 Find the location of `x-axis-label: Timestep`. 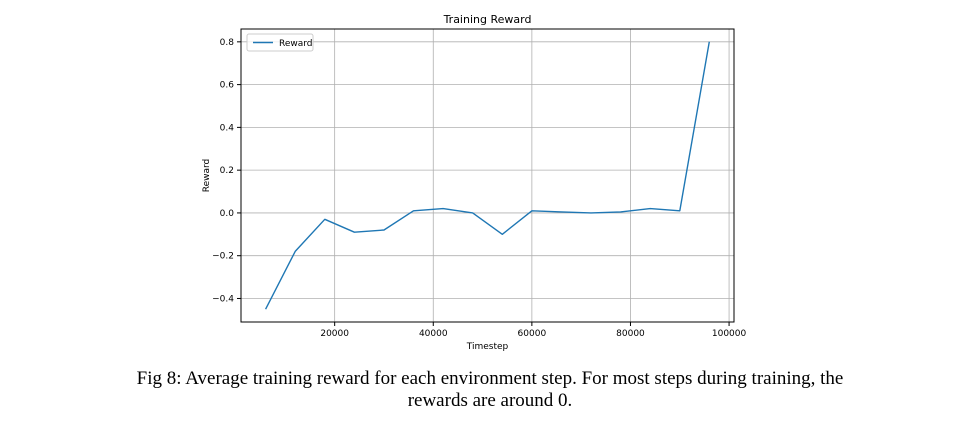

x-axis-label: Timestep is located at coordinates (487, 347).